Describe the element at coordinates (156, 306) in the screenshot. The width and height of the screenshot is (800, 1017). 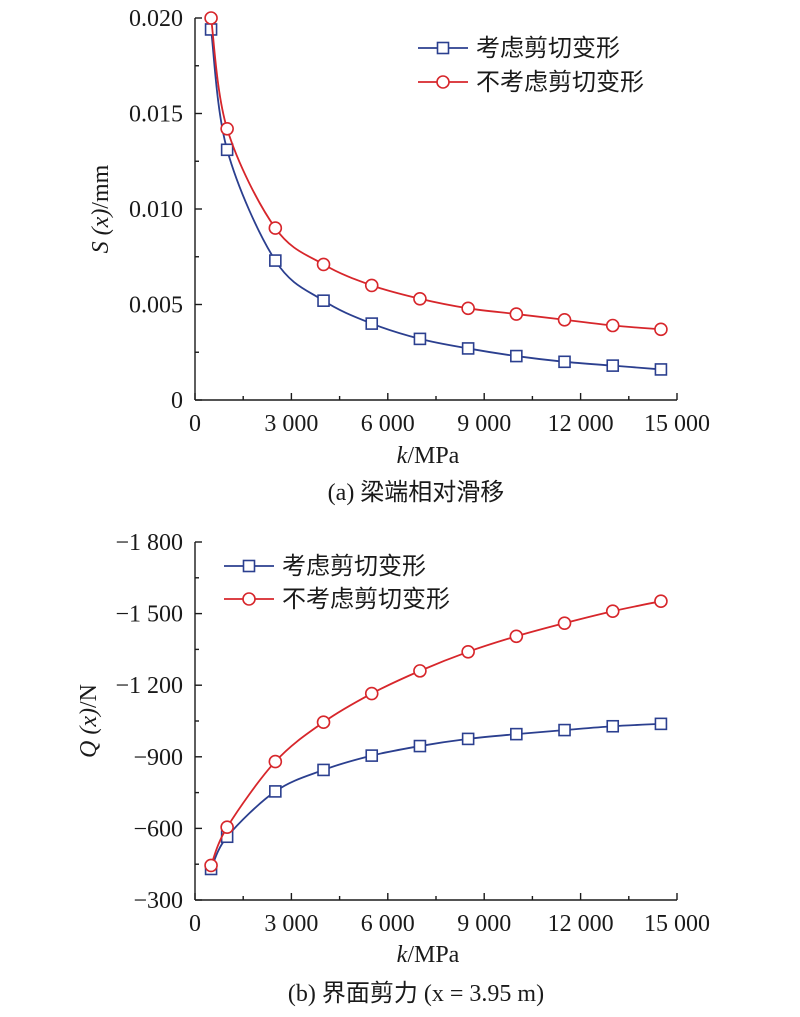
I see `y-tick-label: 0.005` at that location.